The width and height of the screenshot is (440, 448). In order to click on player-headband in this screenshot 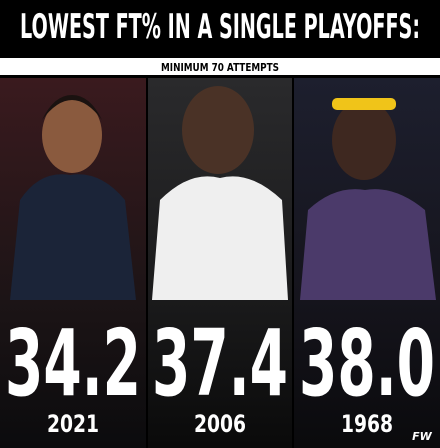, I will do `click(364, 104)`.